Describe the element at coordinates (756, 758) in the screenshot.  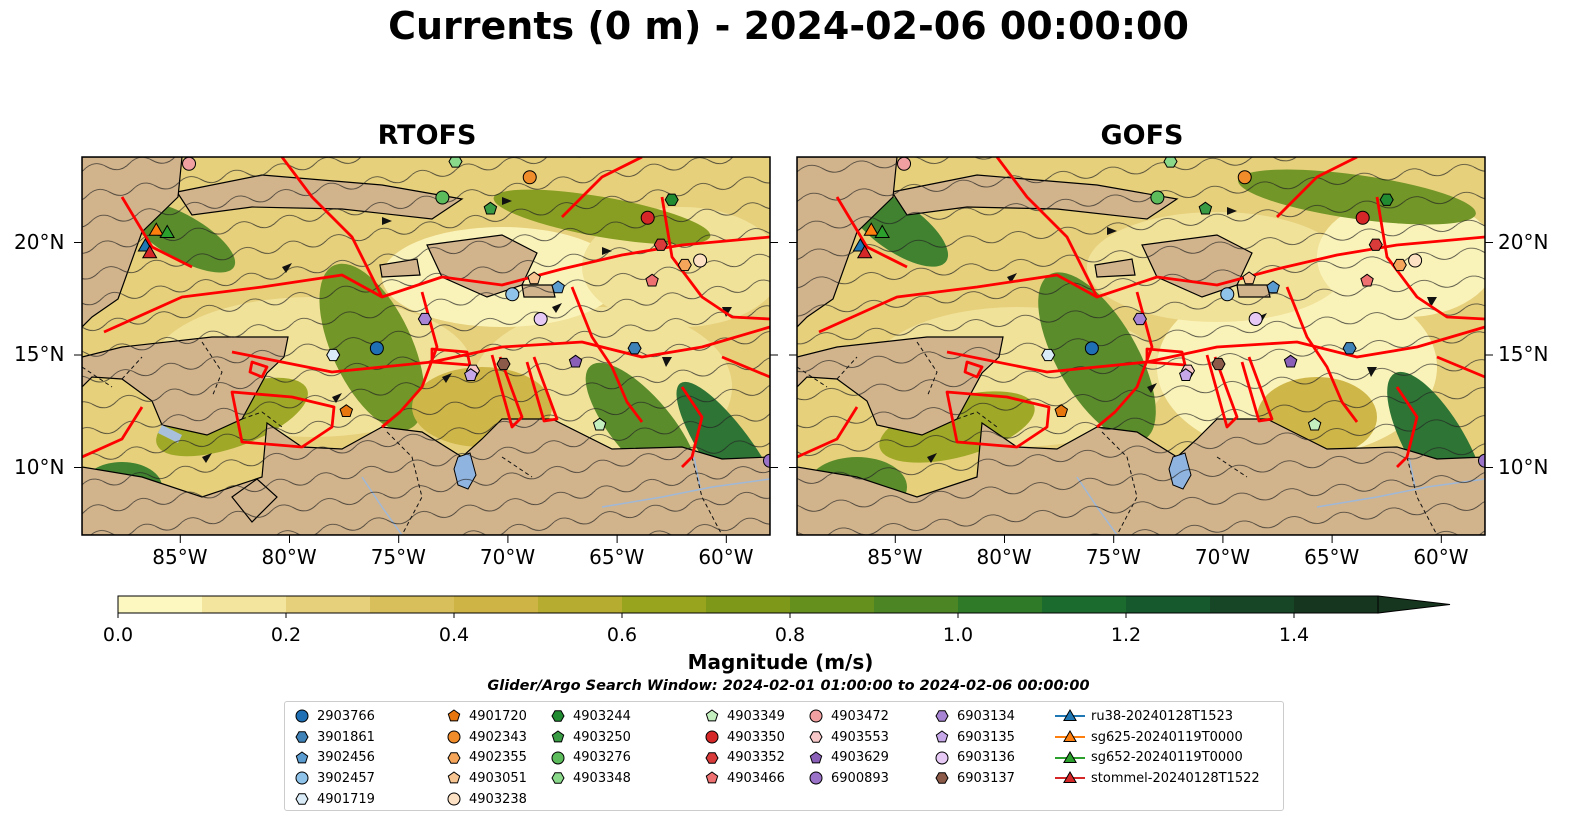
I see `legend-item-label: 4903352` at that location.